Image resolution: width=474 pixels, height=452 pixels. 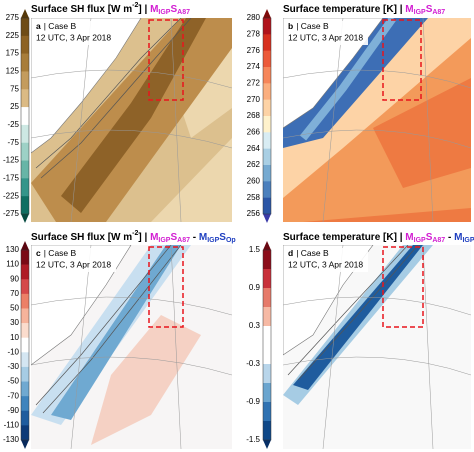 What do you see at coordinates (13, 17) in the screenshot?
I see `colorbar-tick-label: 275` at bounding box center [13, 17].